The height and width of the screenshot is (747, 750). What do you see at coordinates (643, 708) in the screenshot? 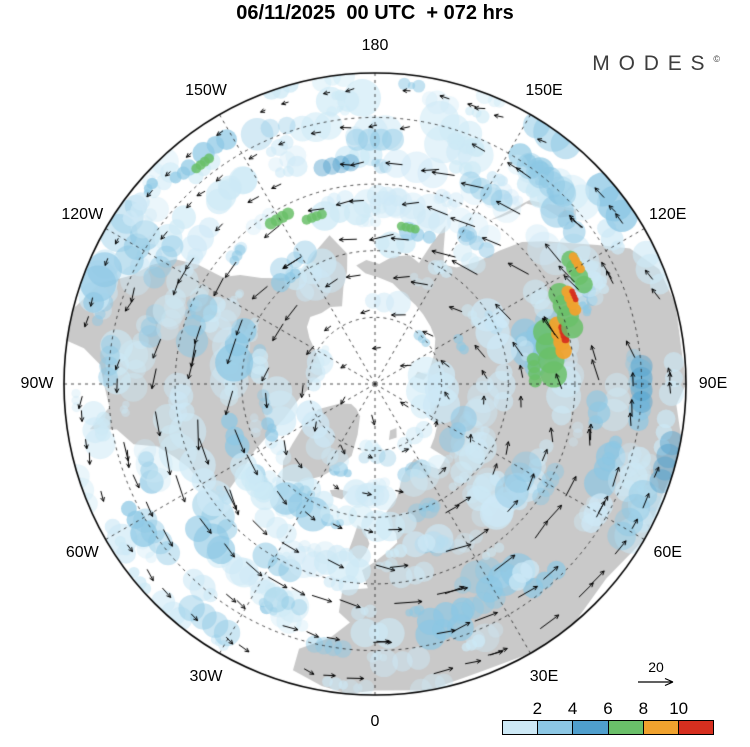
I see `colorbar-tick-label: 8` at bounding box center [643, 708].